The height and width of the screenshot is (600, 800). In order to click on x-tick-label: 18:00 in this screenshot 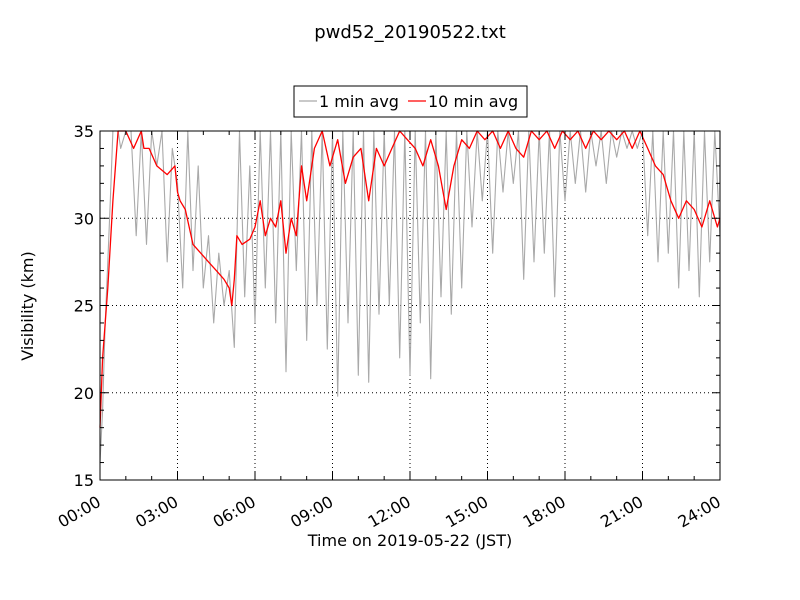, I will do `click(544, 512)`.